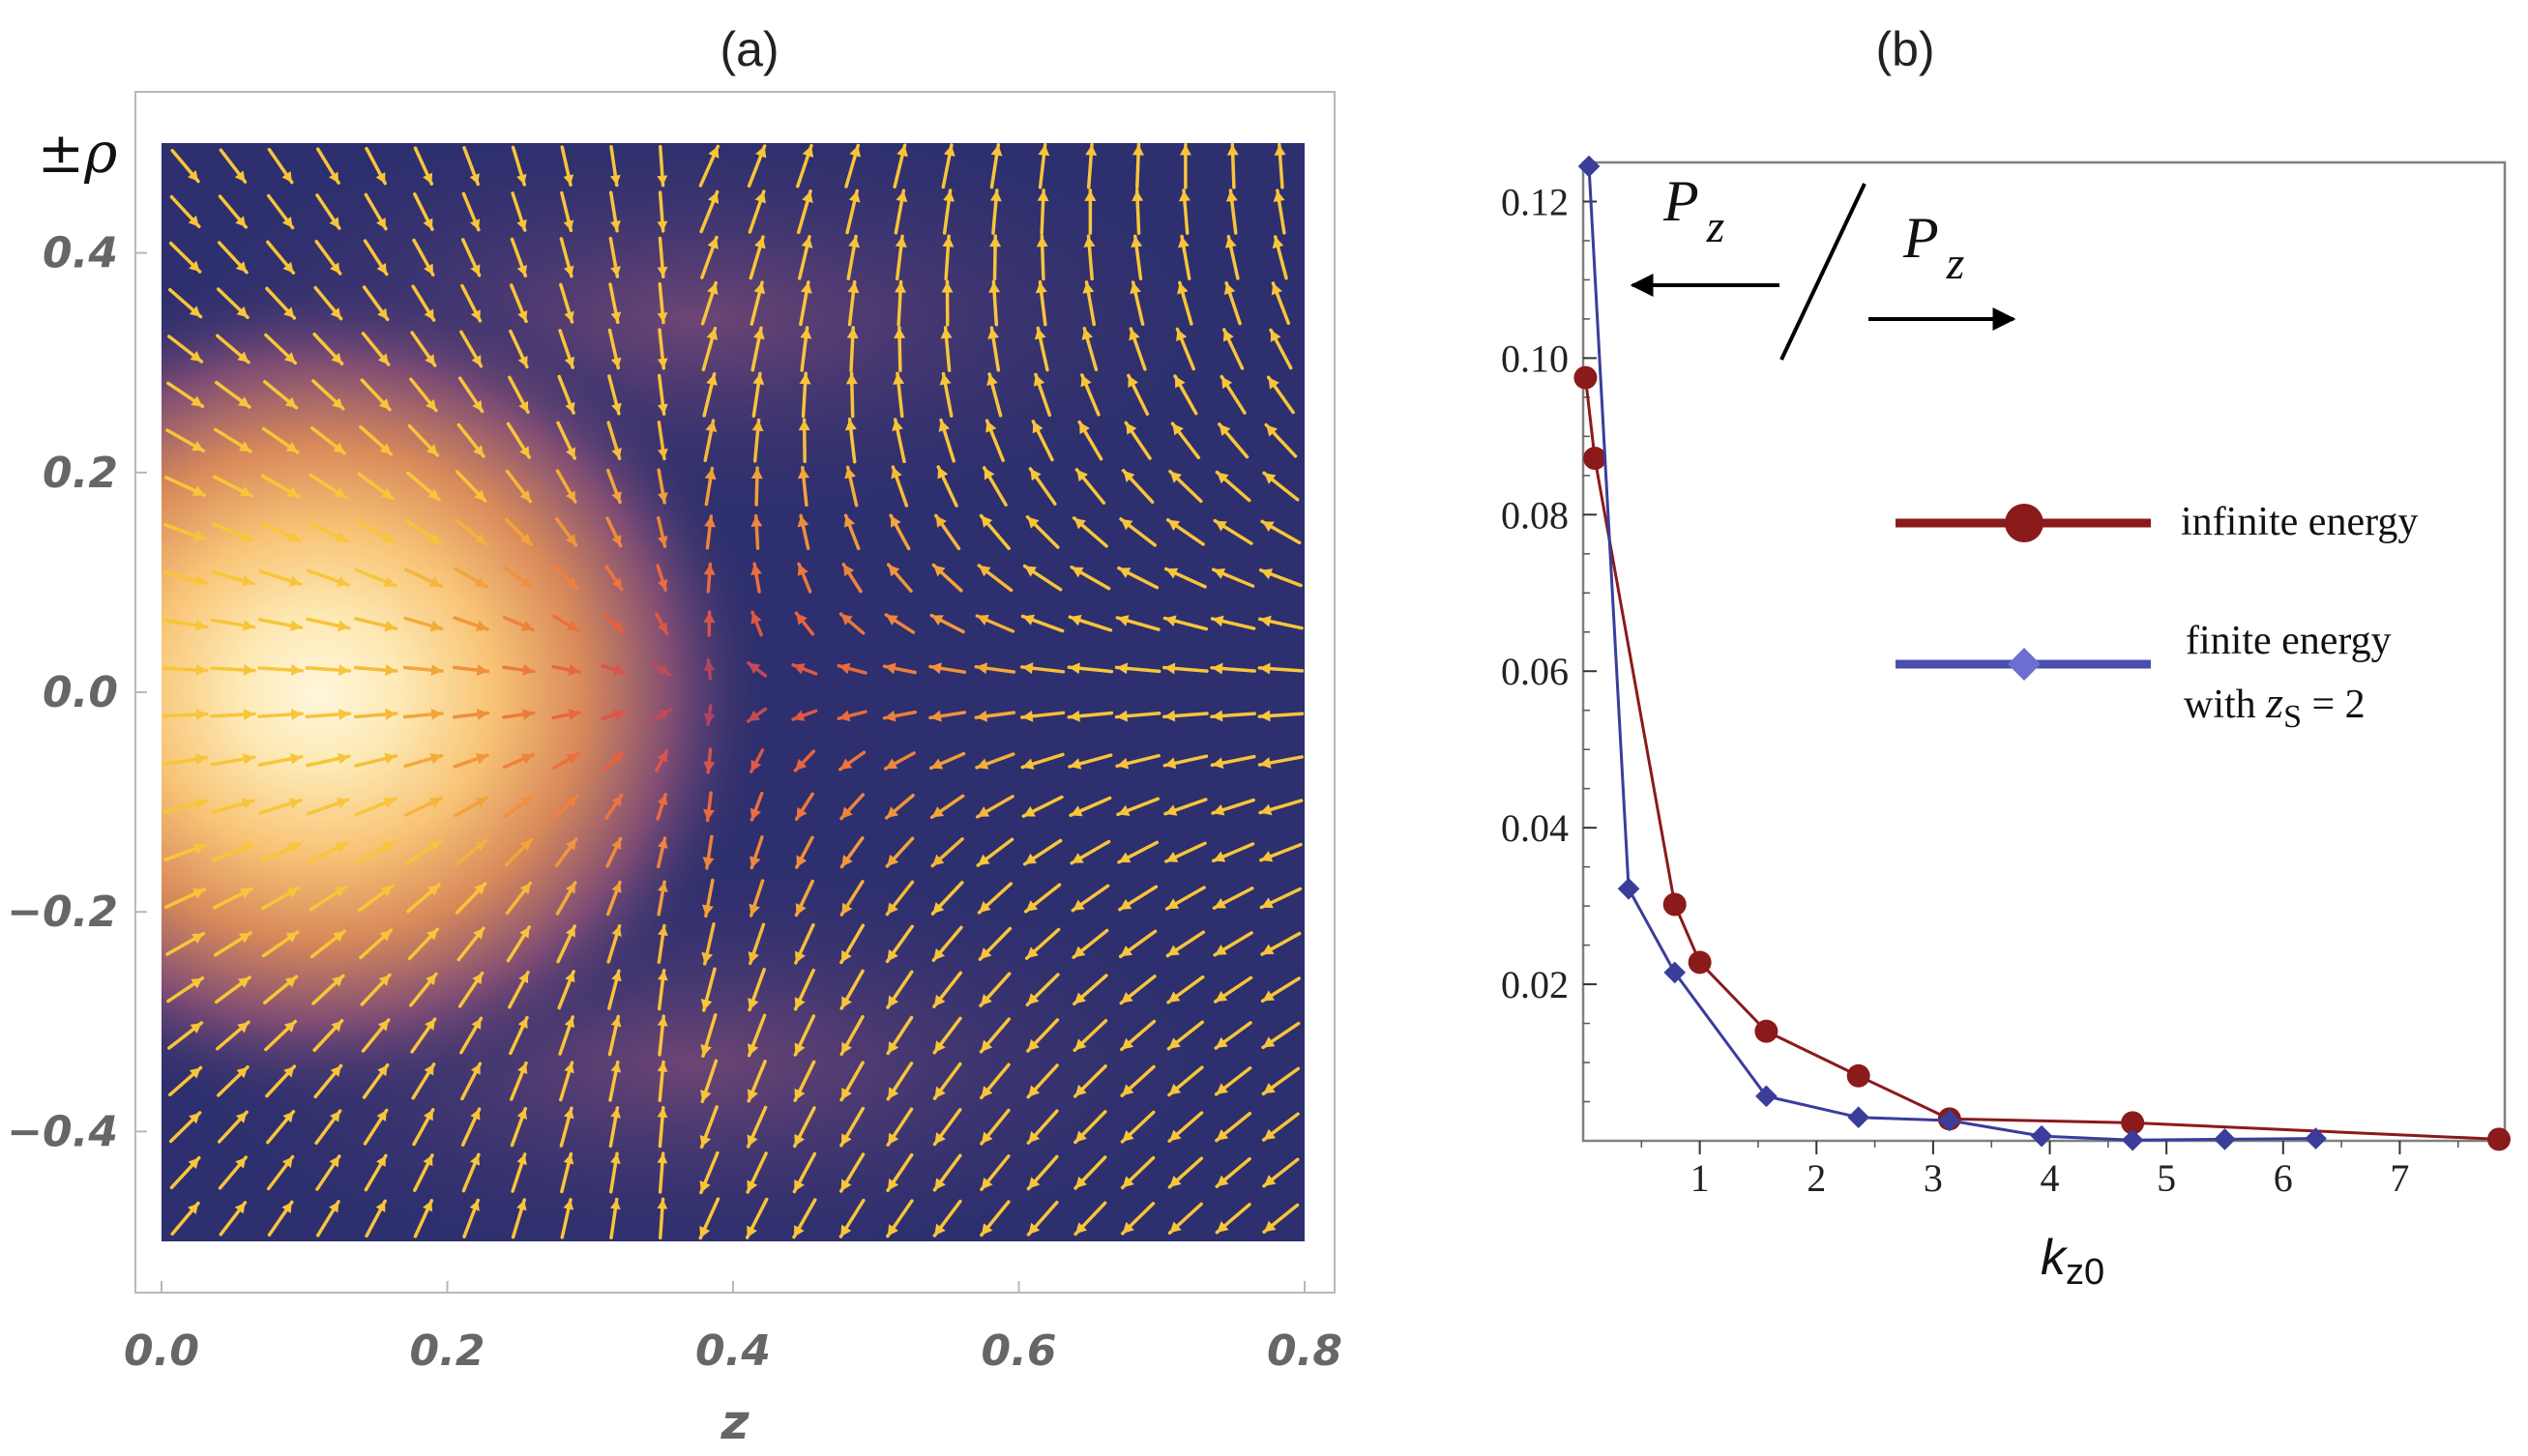 This screenshot has height=1456, width=2528. What do you see at coordinates (1304, 1351) in the screenshot?
I see `x-tick-0.8: 0.8` at bounding box center [1304, 1351].